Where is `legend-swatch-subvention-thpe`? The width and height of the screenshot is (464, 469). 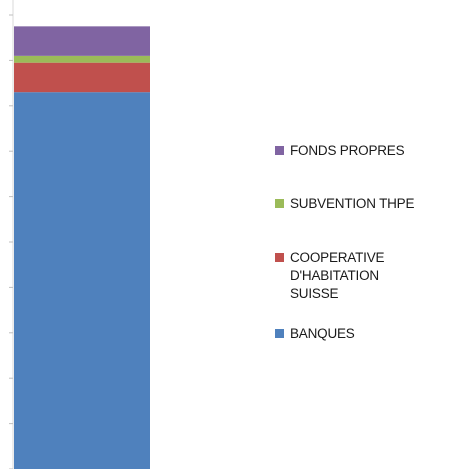 legend-swatch-subvention-thpe is located at coordinates (279, 203).